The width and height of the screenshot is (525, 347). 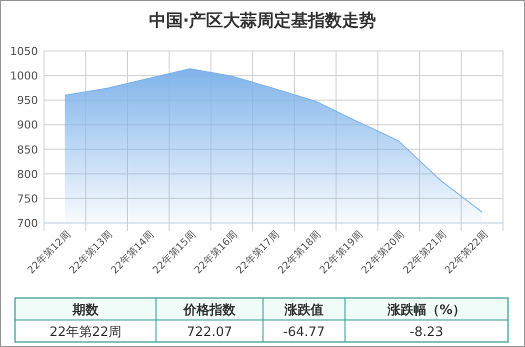 What do you see at coordinates (426, 310) in the screenshot?
I see `text: 涨跌幅（%）` at bounding box center [426, 310].